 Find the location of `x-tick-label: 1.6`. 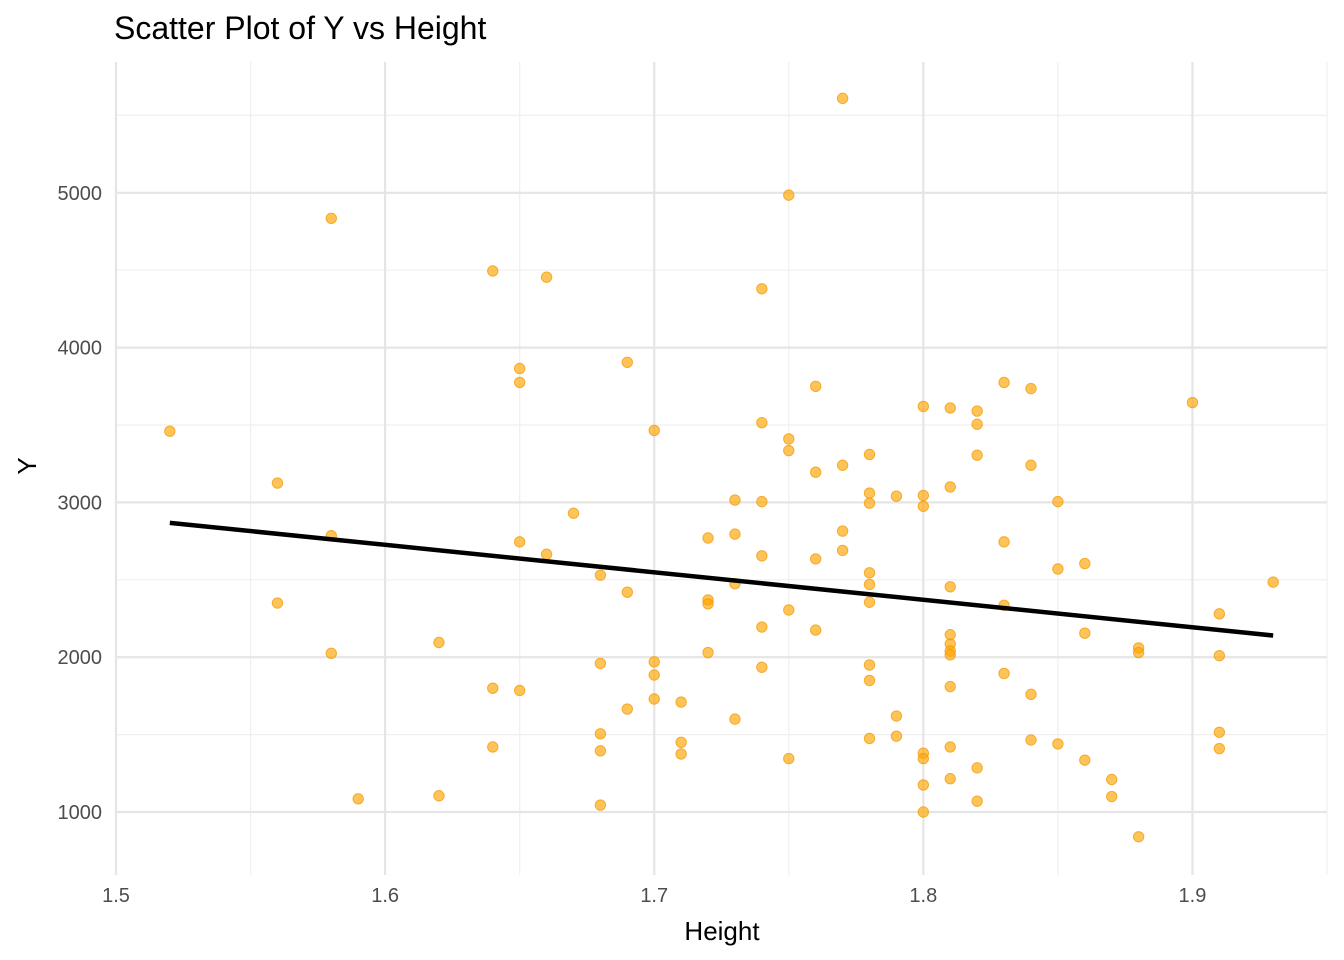

x-tick-label: 1.6 is located at coordinates (385, 896).